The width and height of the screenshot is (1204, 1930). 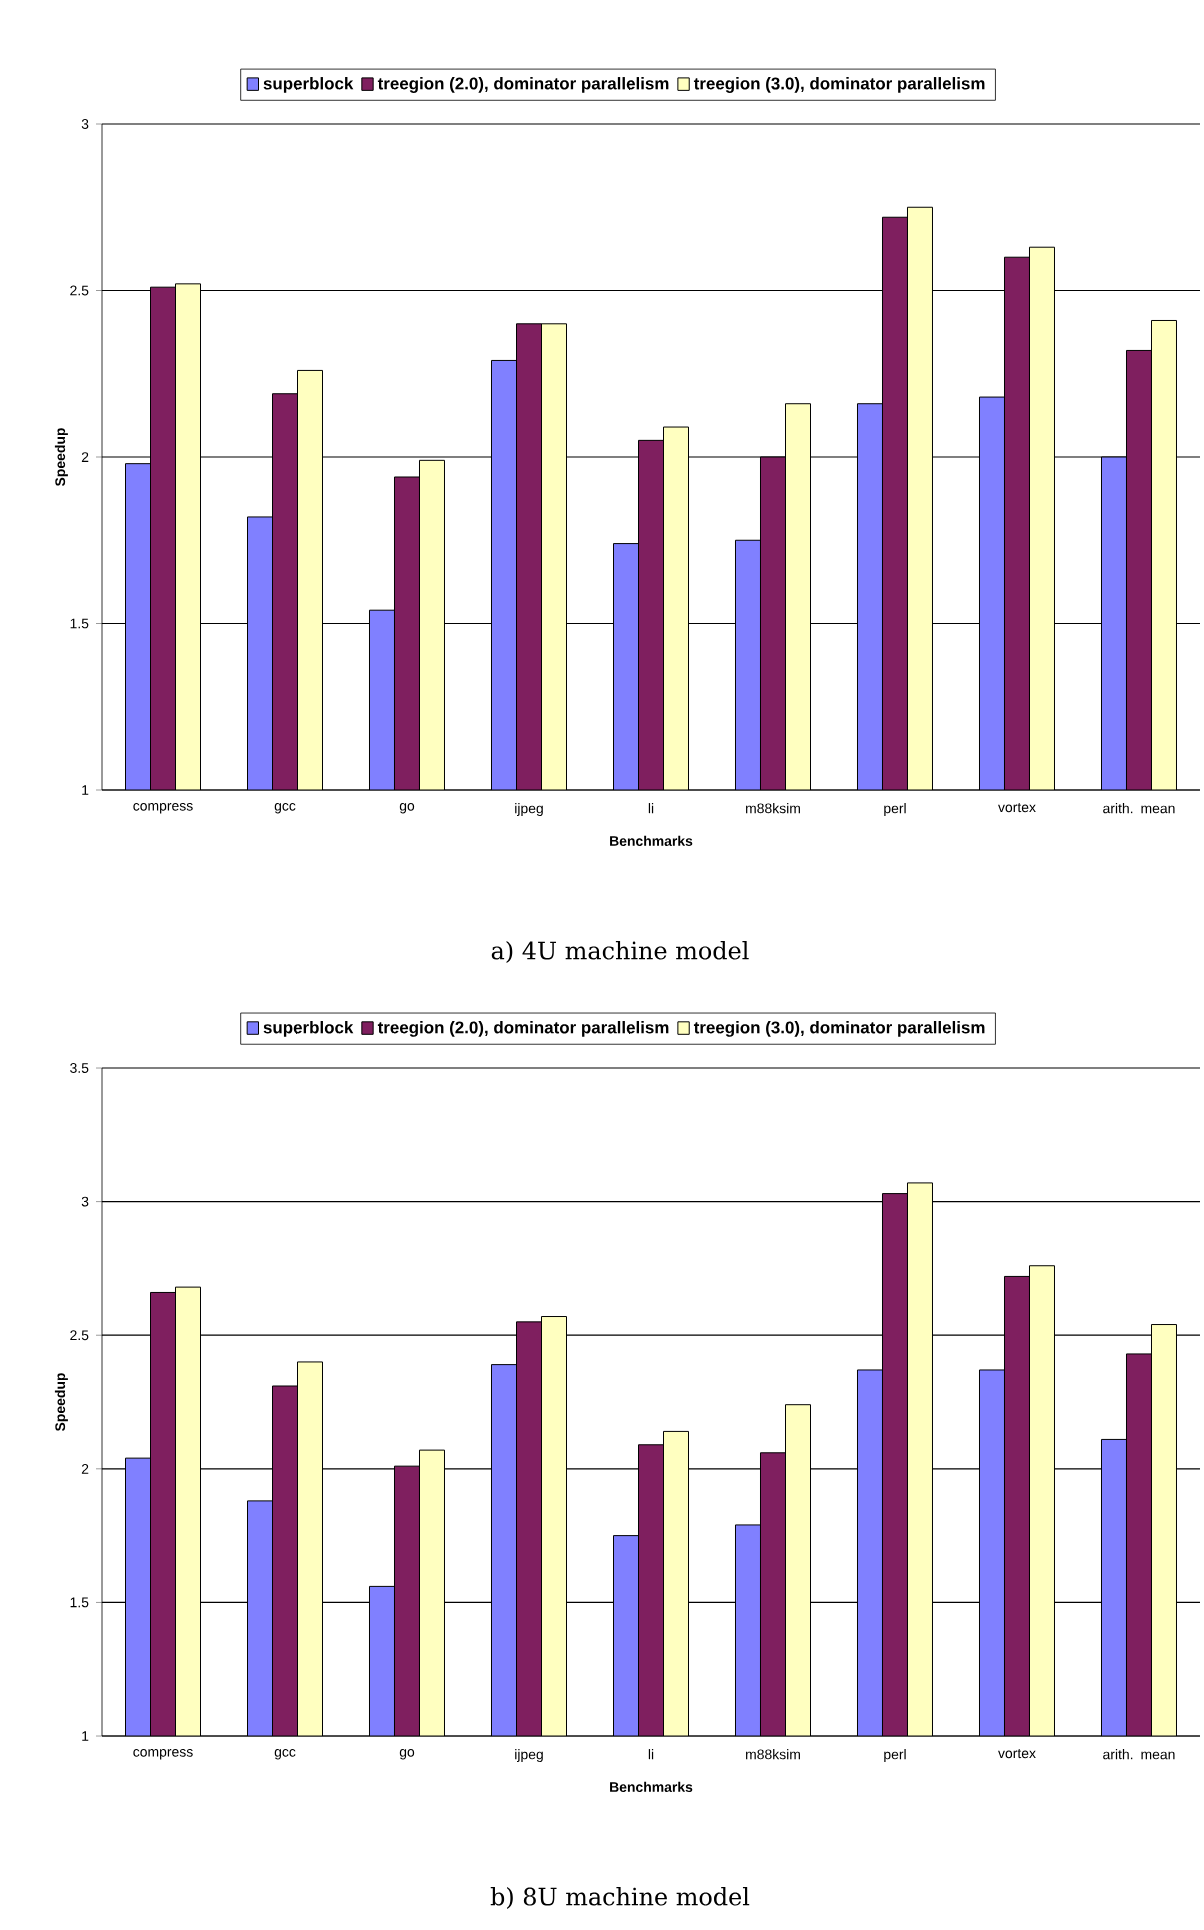 What do you see at coordinates (620, 952) in the screenshot?
I see `text: a) 4U machine model` at bounding box center [620, 952].